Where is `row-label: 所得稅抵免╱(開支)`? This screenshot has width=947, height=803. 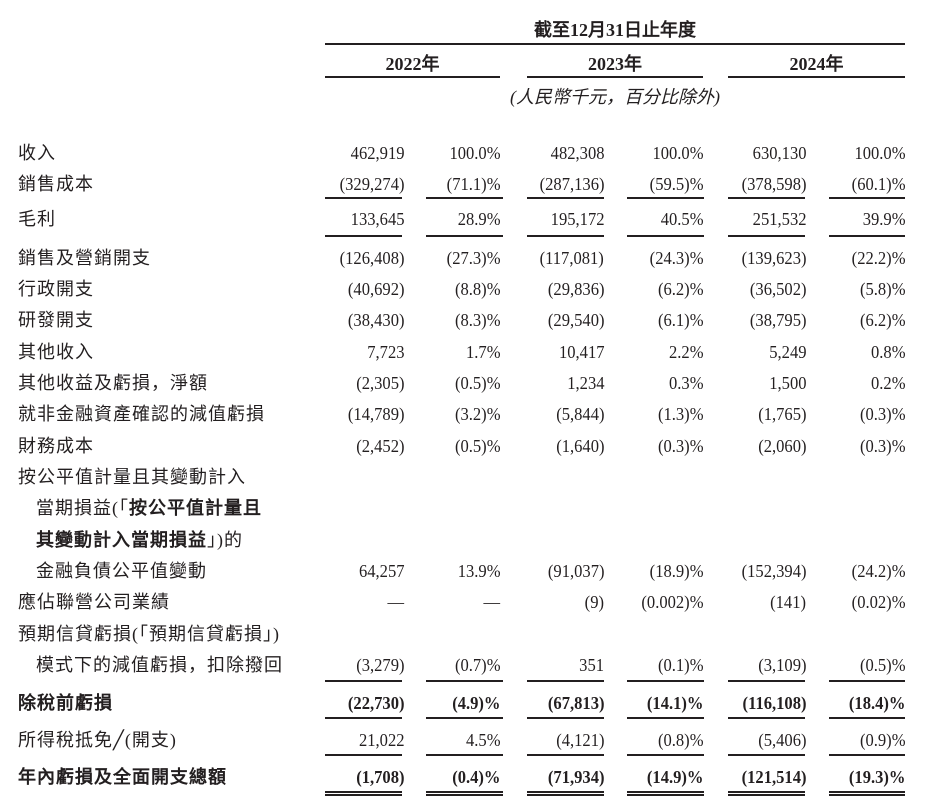
row-label: 所得稅抵免╱(開支) is located at coordinates (97, 740).